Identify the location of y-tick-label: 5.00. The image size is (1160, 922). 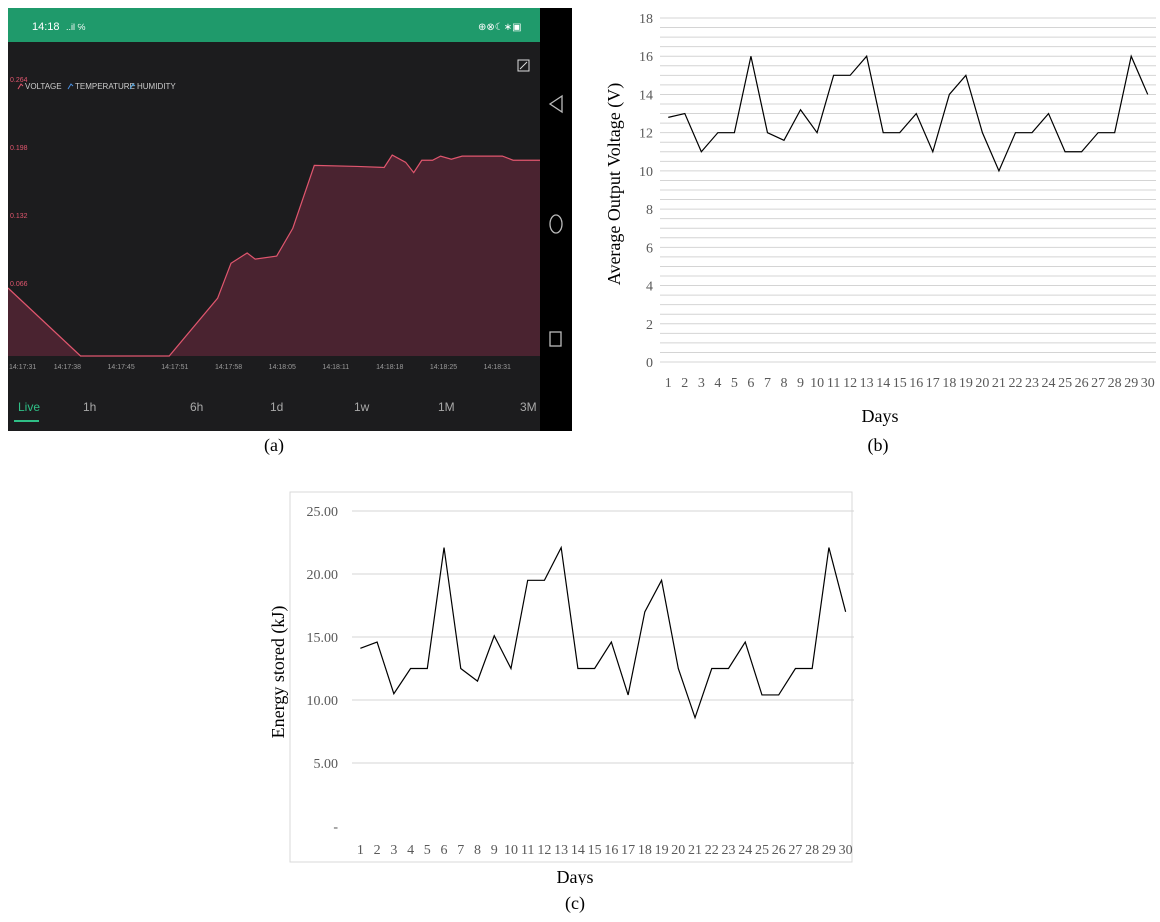
(326, 764).